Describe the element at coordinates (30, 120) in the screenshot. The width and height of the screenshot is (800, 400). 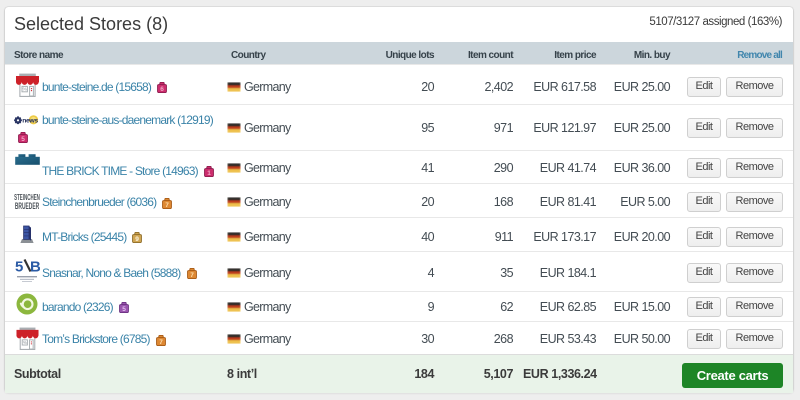
I see `svg-text: news` at that location.